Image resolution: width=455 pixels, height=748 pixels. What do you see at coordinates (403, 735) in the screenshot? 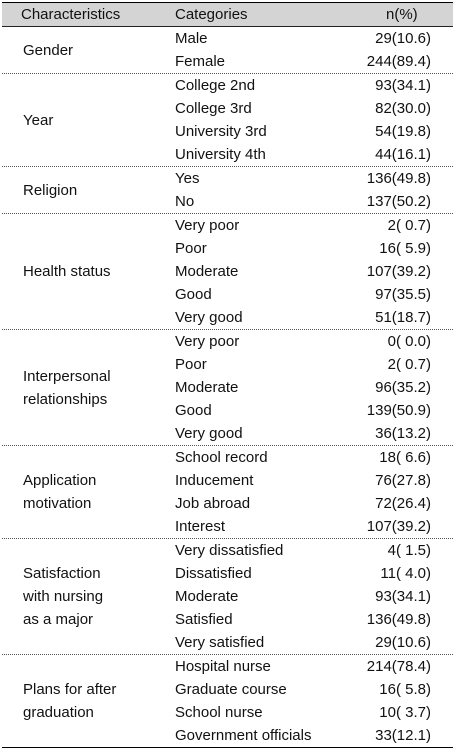
I see `count-percent-cell: 33(12.1)` at bounding box center [403, 735].